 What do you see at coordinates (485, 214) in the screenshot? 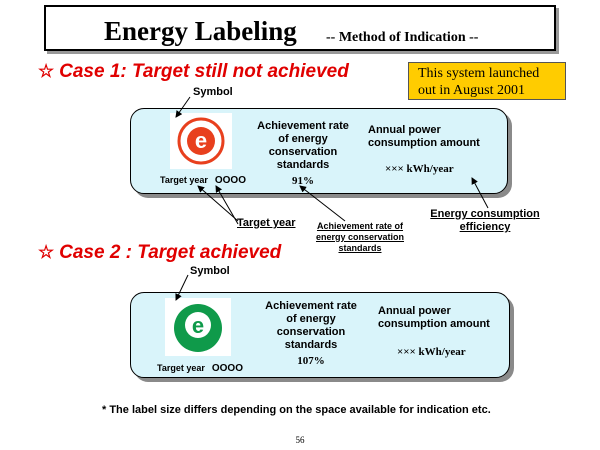
I see `callout-efficiency-line: Energy consumption` at bounding box center [485, 214].